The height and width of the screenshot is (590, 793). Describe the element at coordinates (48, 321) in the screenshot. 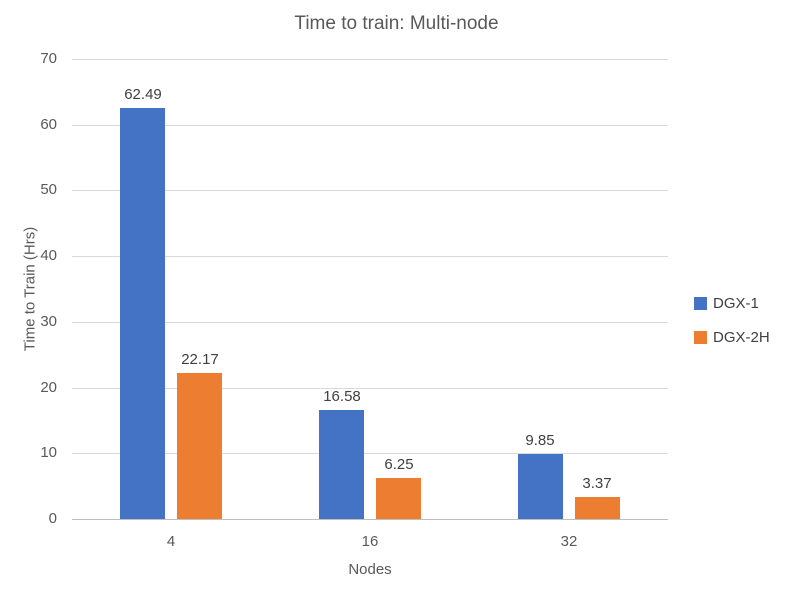

I see `y-tick-label: 30` at that location.